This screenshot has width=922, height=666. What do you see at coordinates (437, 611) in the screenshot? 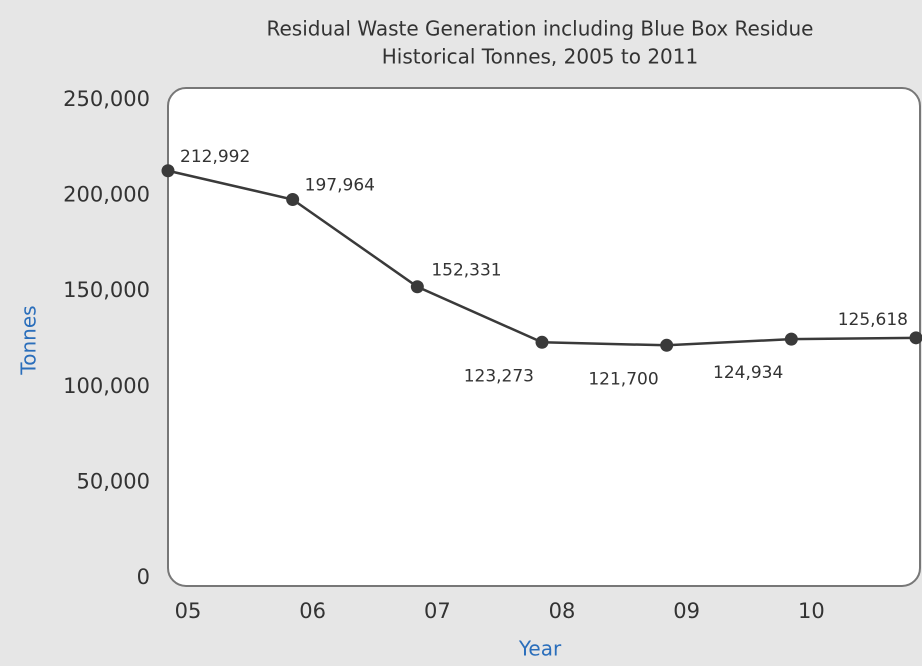
I see `x-tick-label: 07` at bounding box center [437, 611].